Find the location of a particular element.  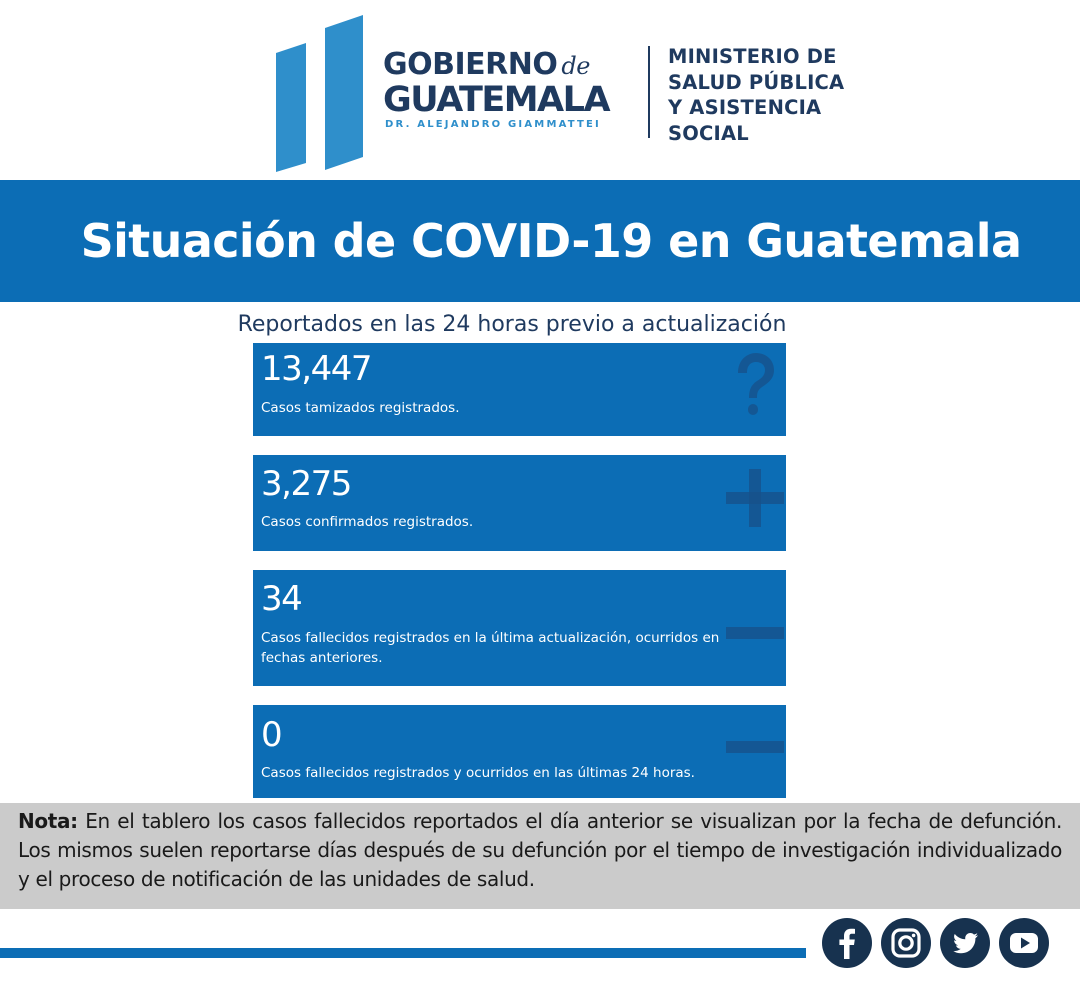

plus-icon is located at coordinates (753, 503).